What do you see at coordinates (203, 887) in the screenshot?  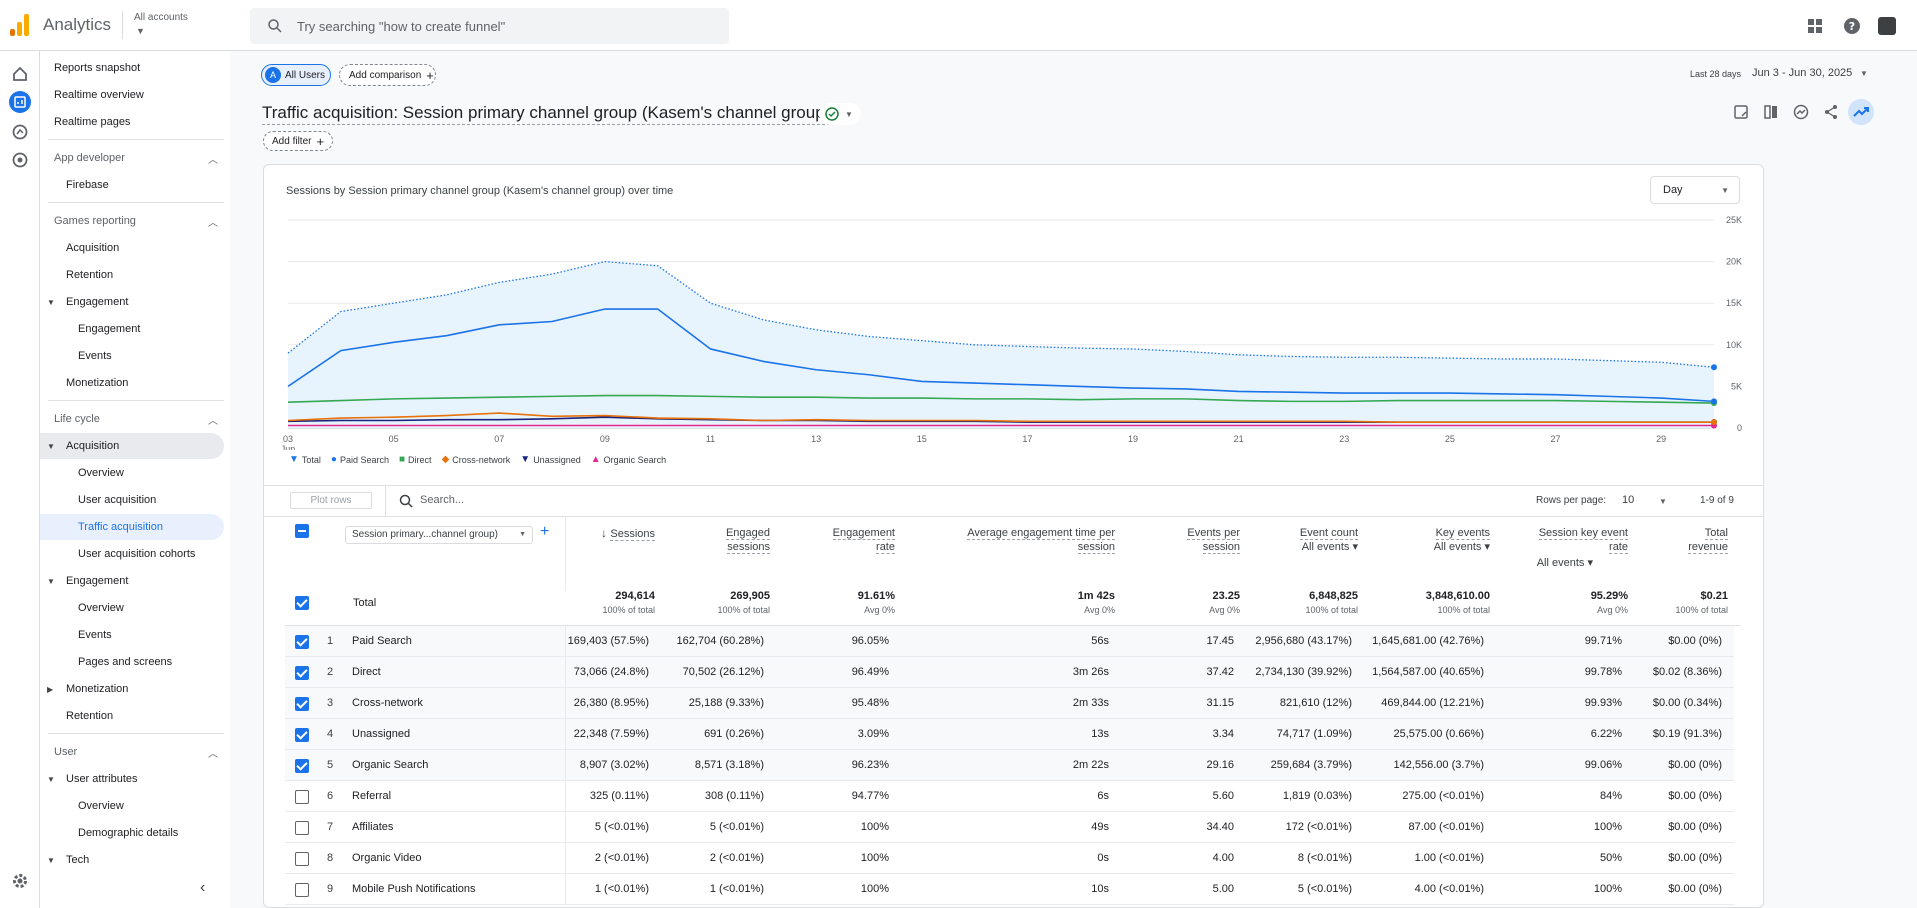 I see `collapse-nav-icon: ‹` at bounding box center [203, 887].